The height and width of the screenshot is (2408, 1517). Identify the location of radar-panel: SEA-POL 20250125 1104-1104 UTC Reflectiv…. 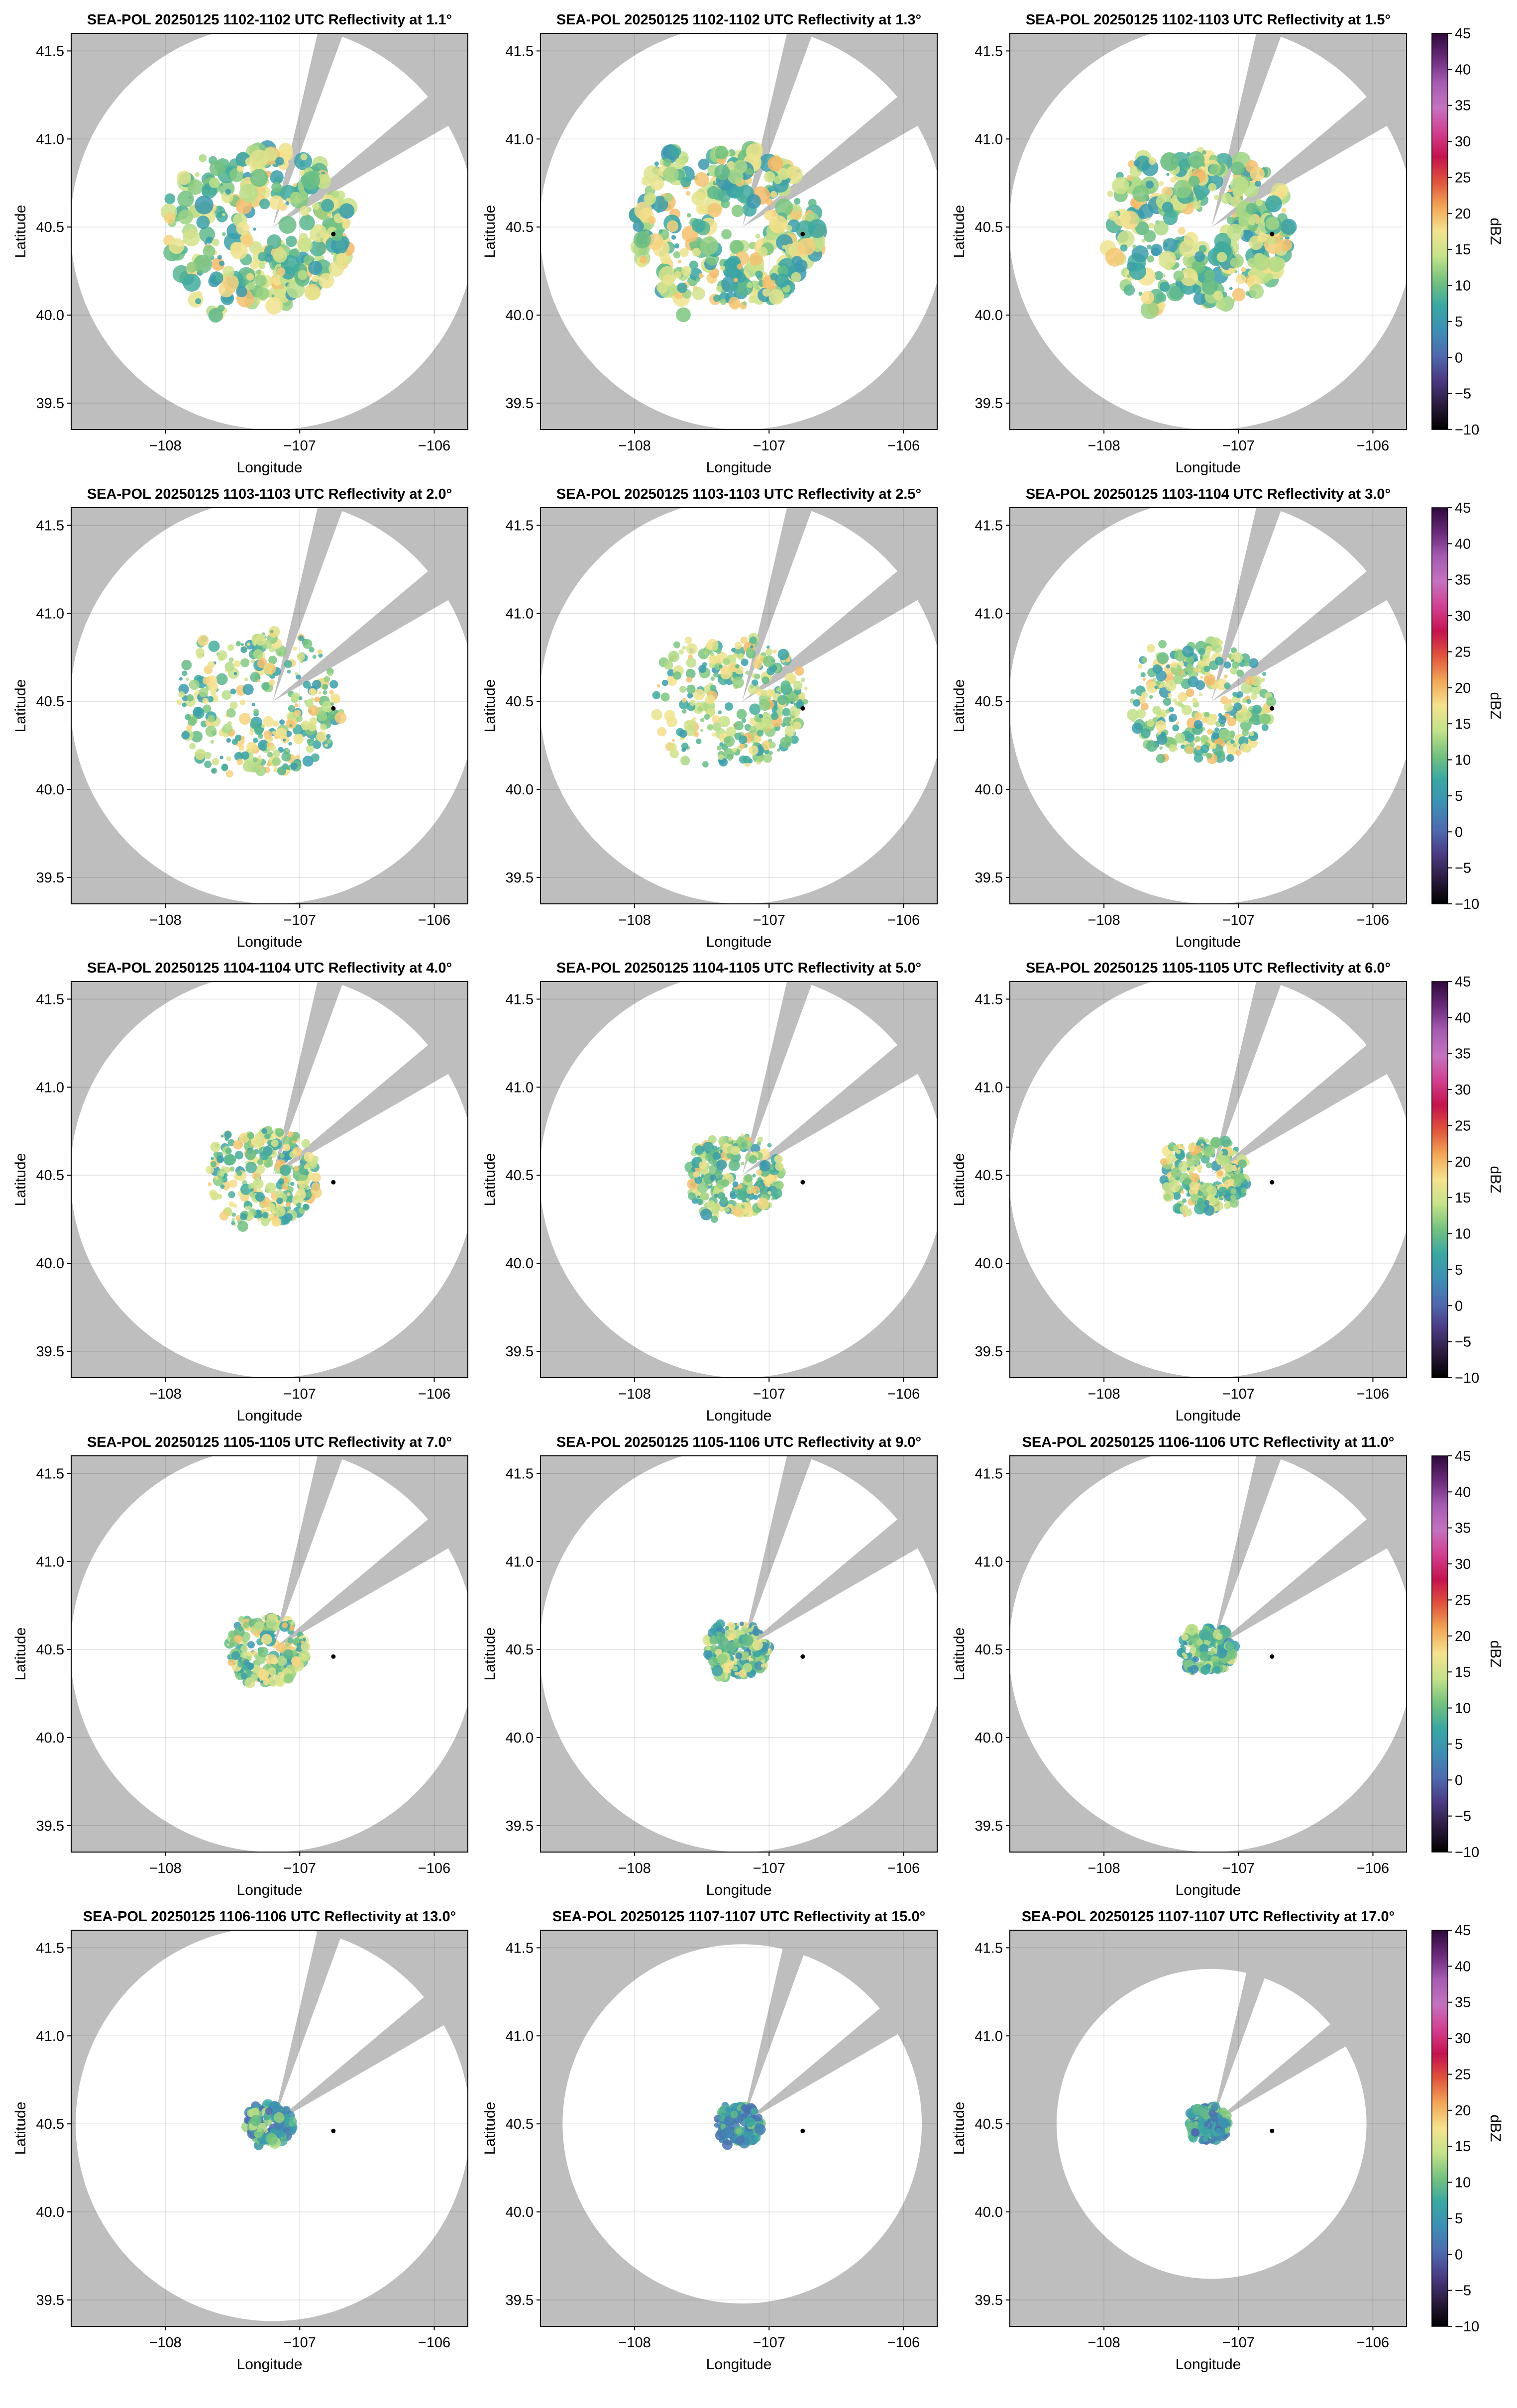
(240, 1192).